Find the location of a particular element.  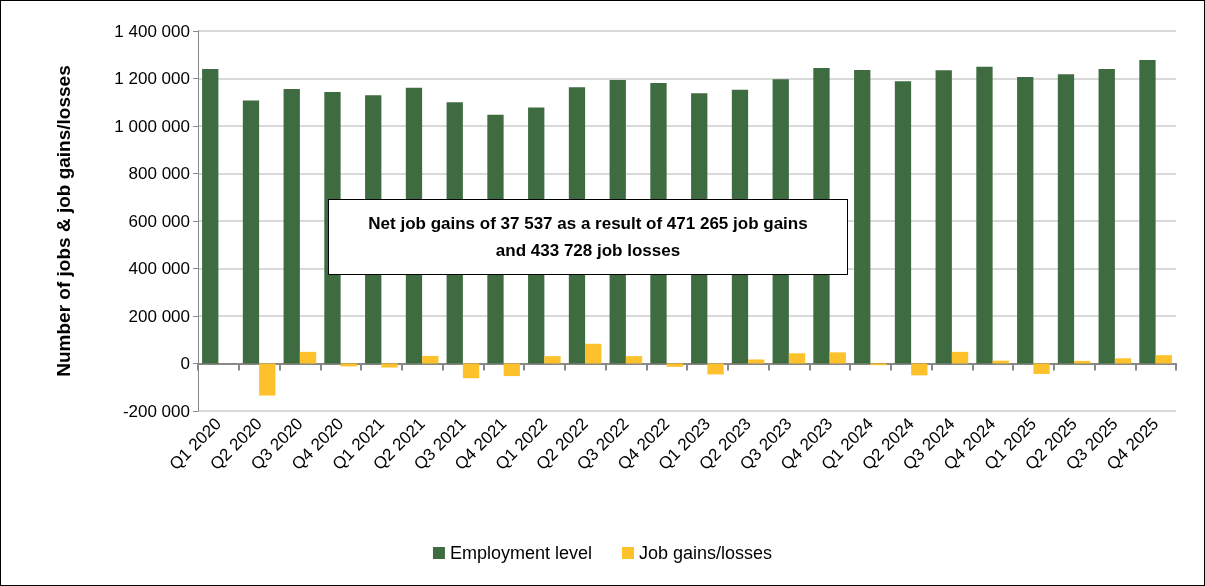

y-tick-label: 0 is located at coordinates (185, 363).